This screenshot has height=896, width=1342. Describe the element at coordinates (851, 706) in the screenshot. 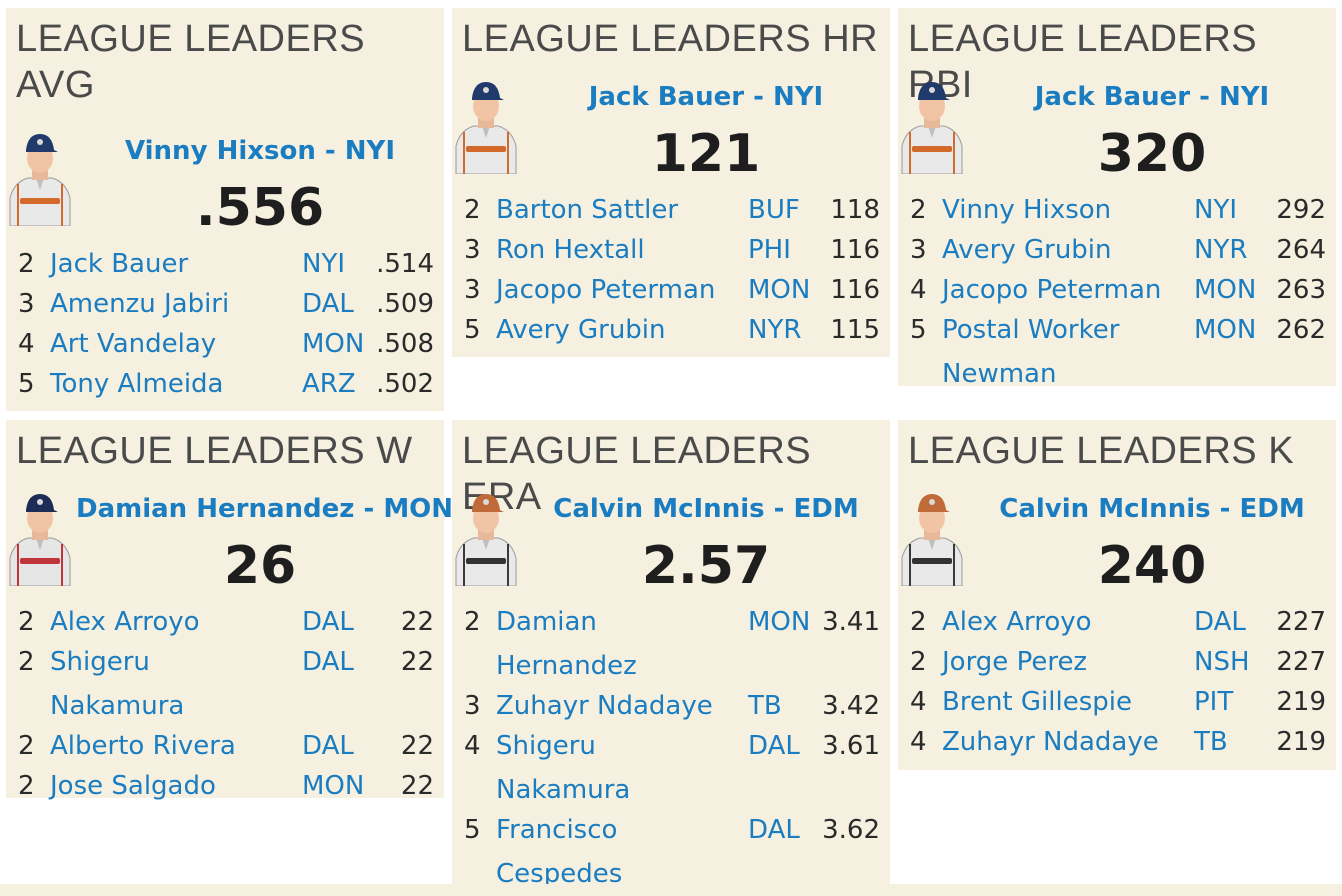

I see `stat-value: 3.42` at that location.